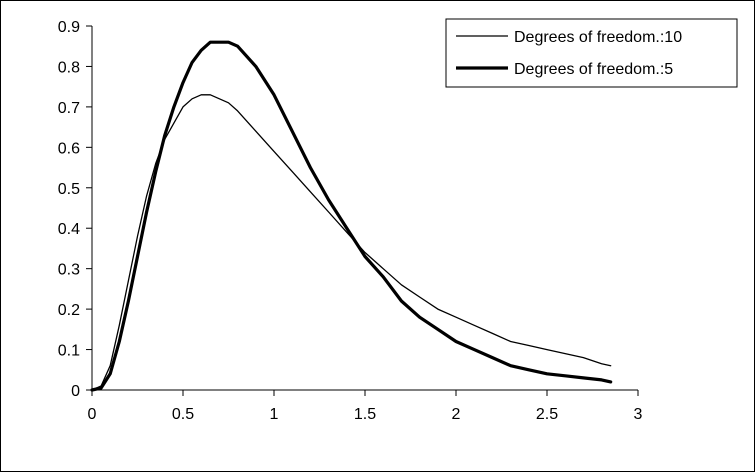 The image size is (755, 472). I want to click on x-tick-label: 1.5, so click(365, 414).